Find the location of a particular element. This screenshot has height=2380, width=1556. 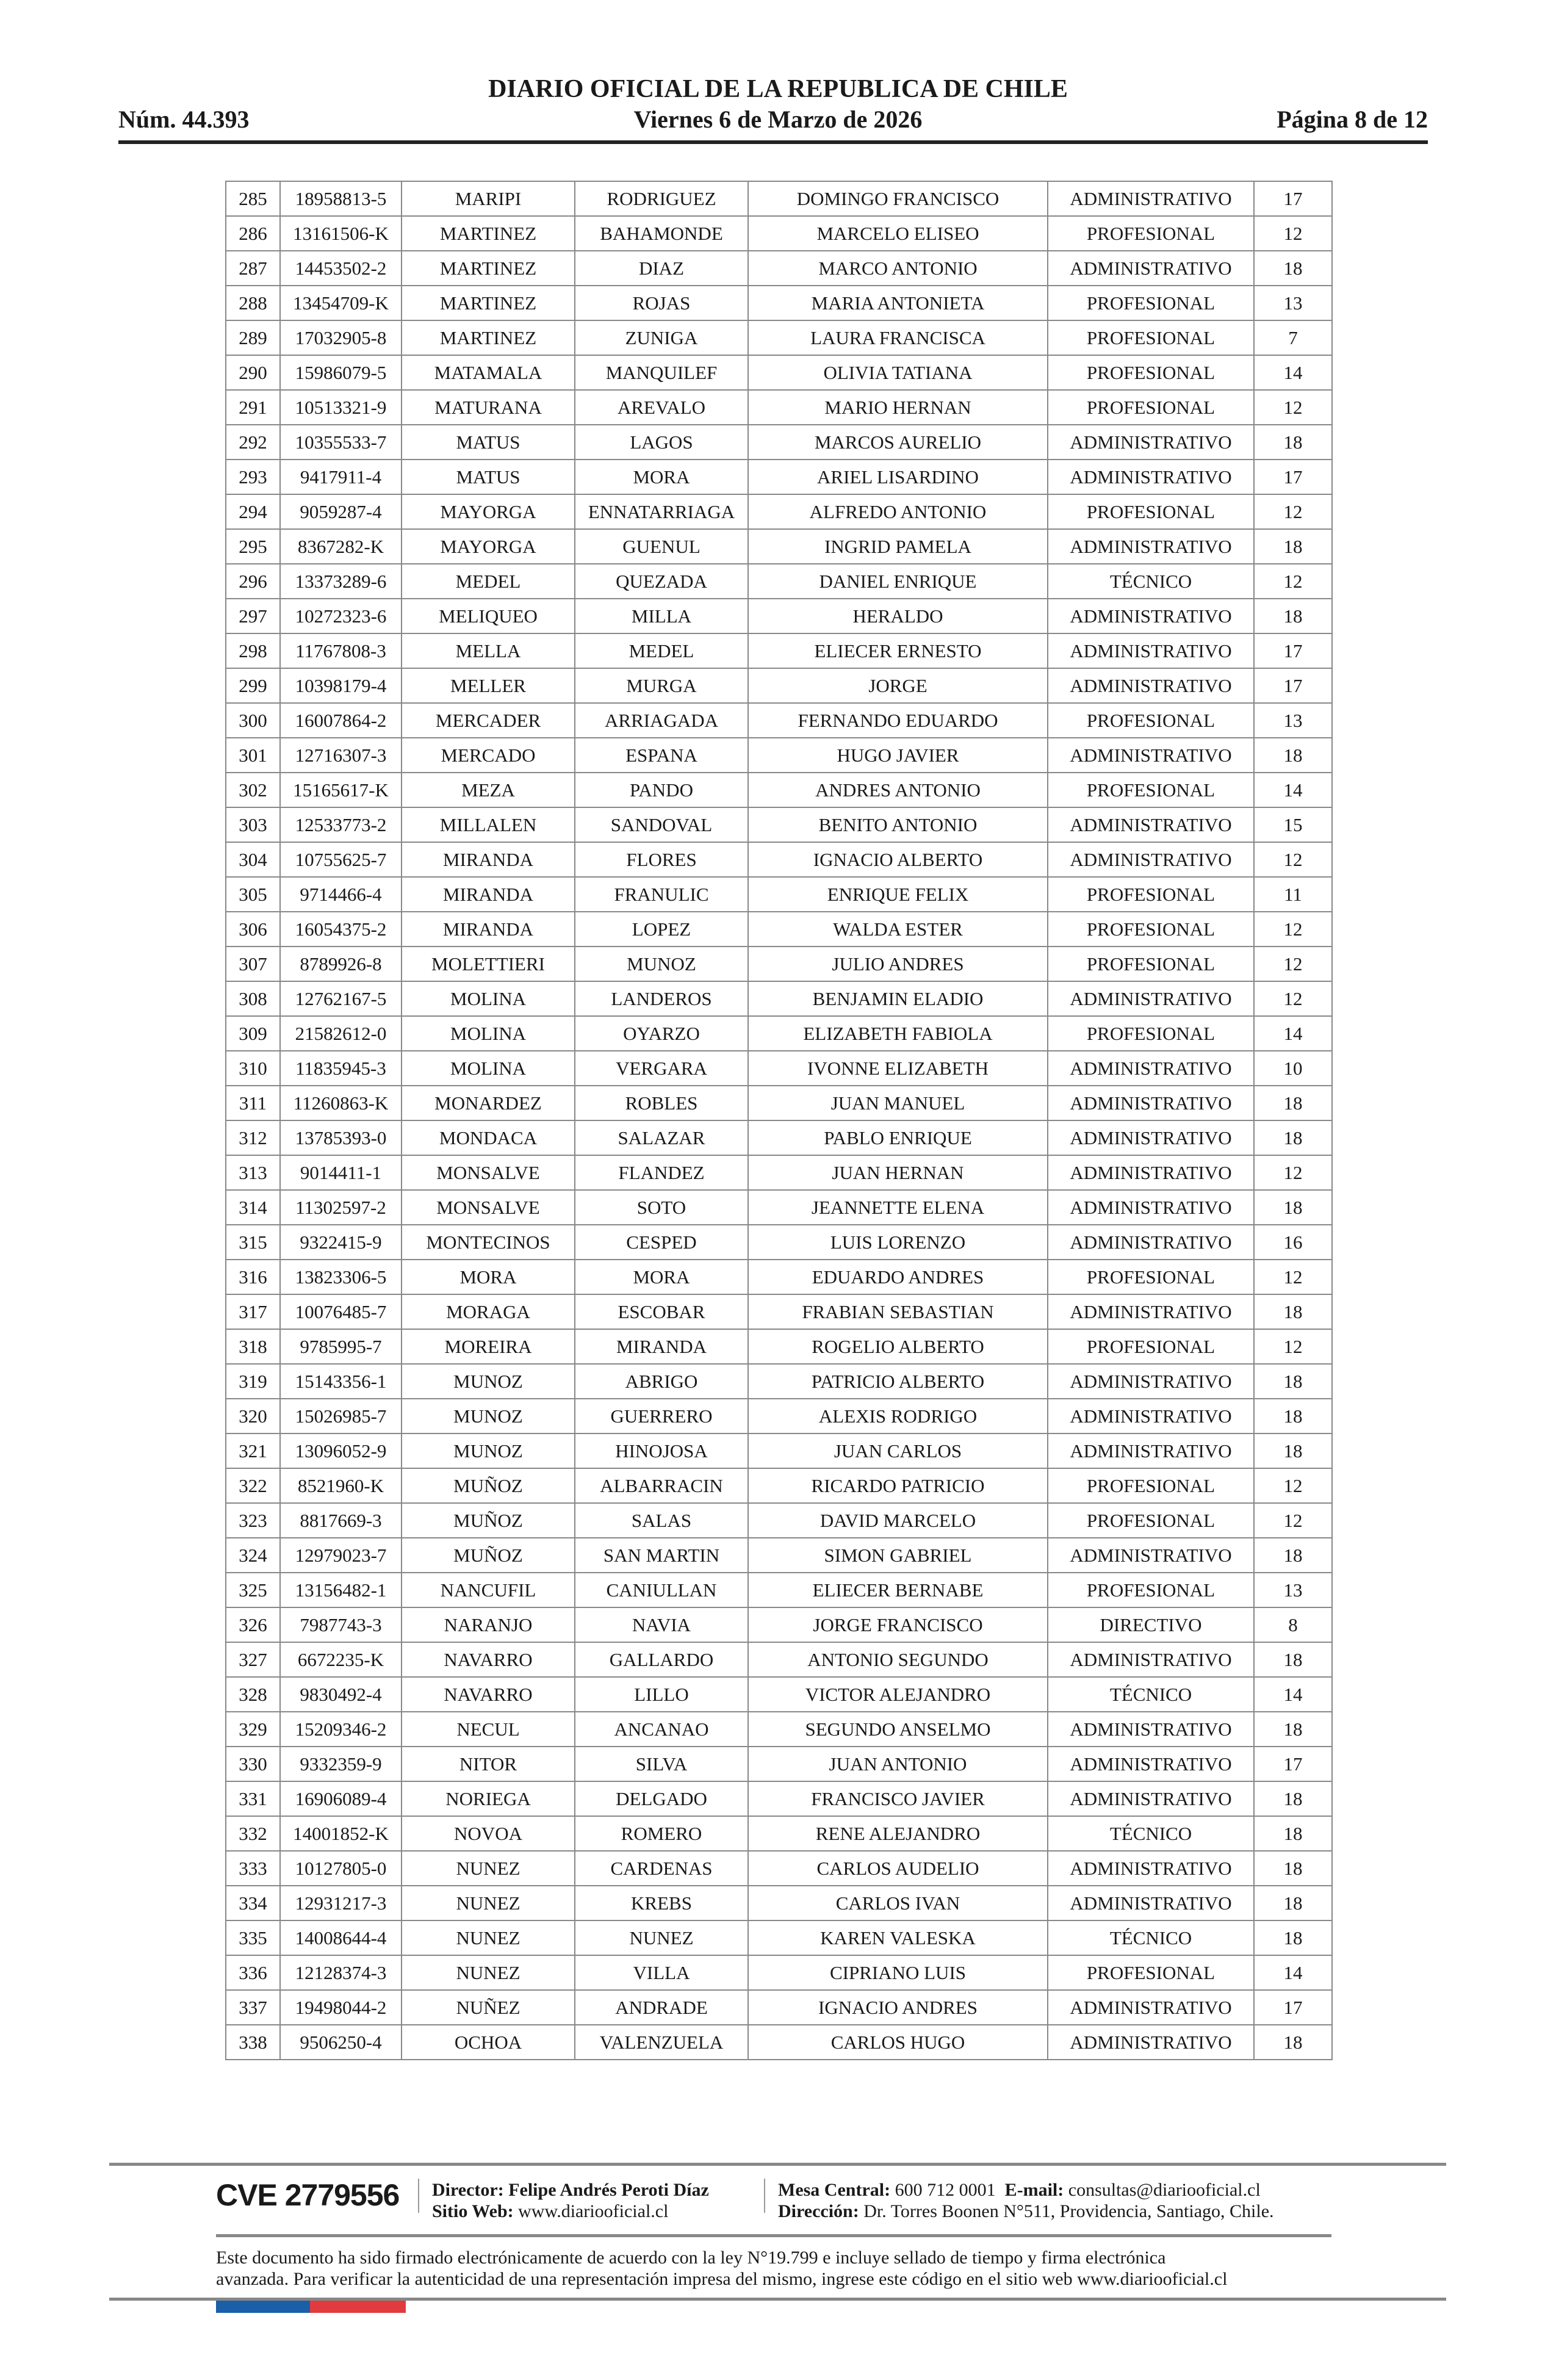

cell-last-name-2: VALENZUELA is located at coordinates (661, 2042).